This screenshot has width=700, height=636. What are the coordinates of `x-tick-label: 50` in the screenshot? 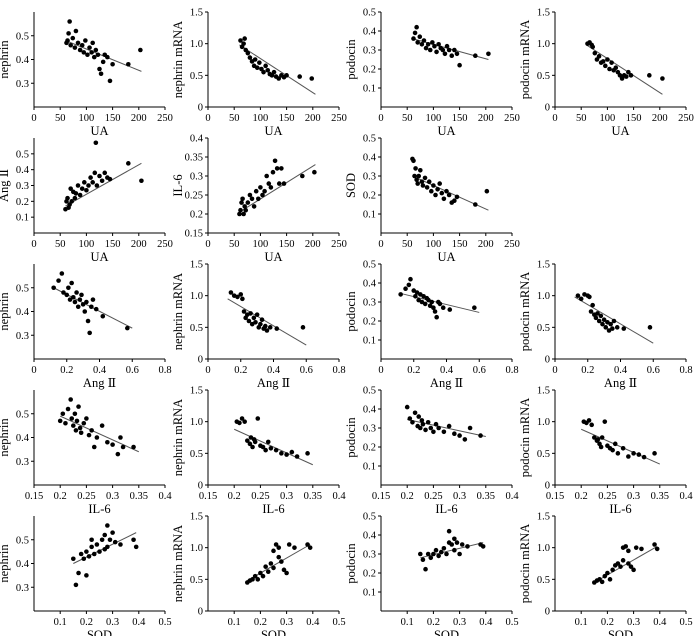 It's located at (581, 118).